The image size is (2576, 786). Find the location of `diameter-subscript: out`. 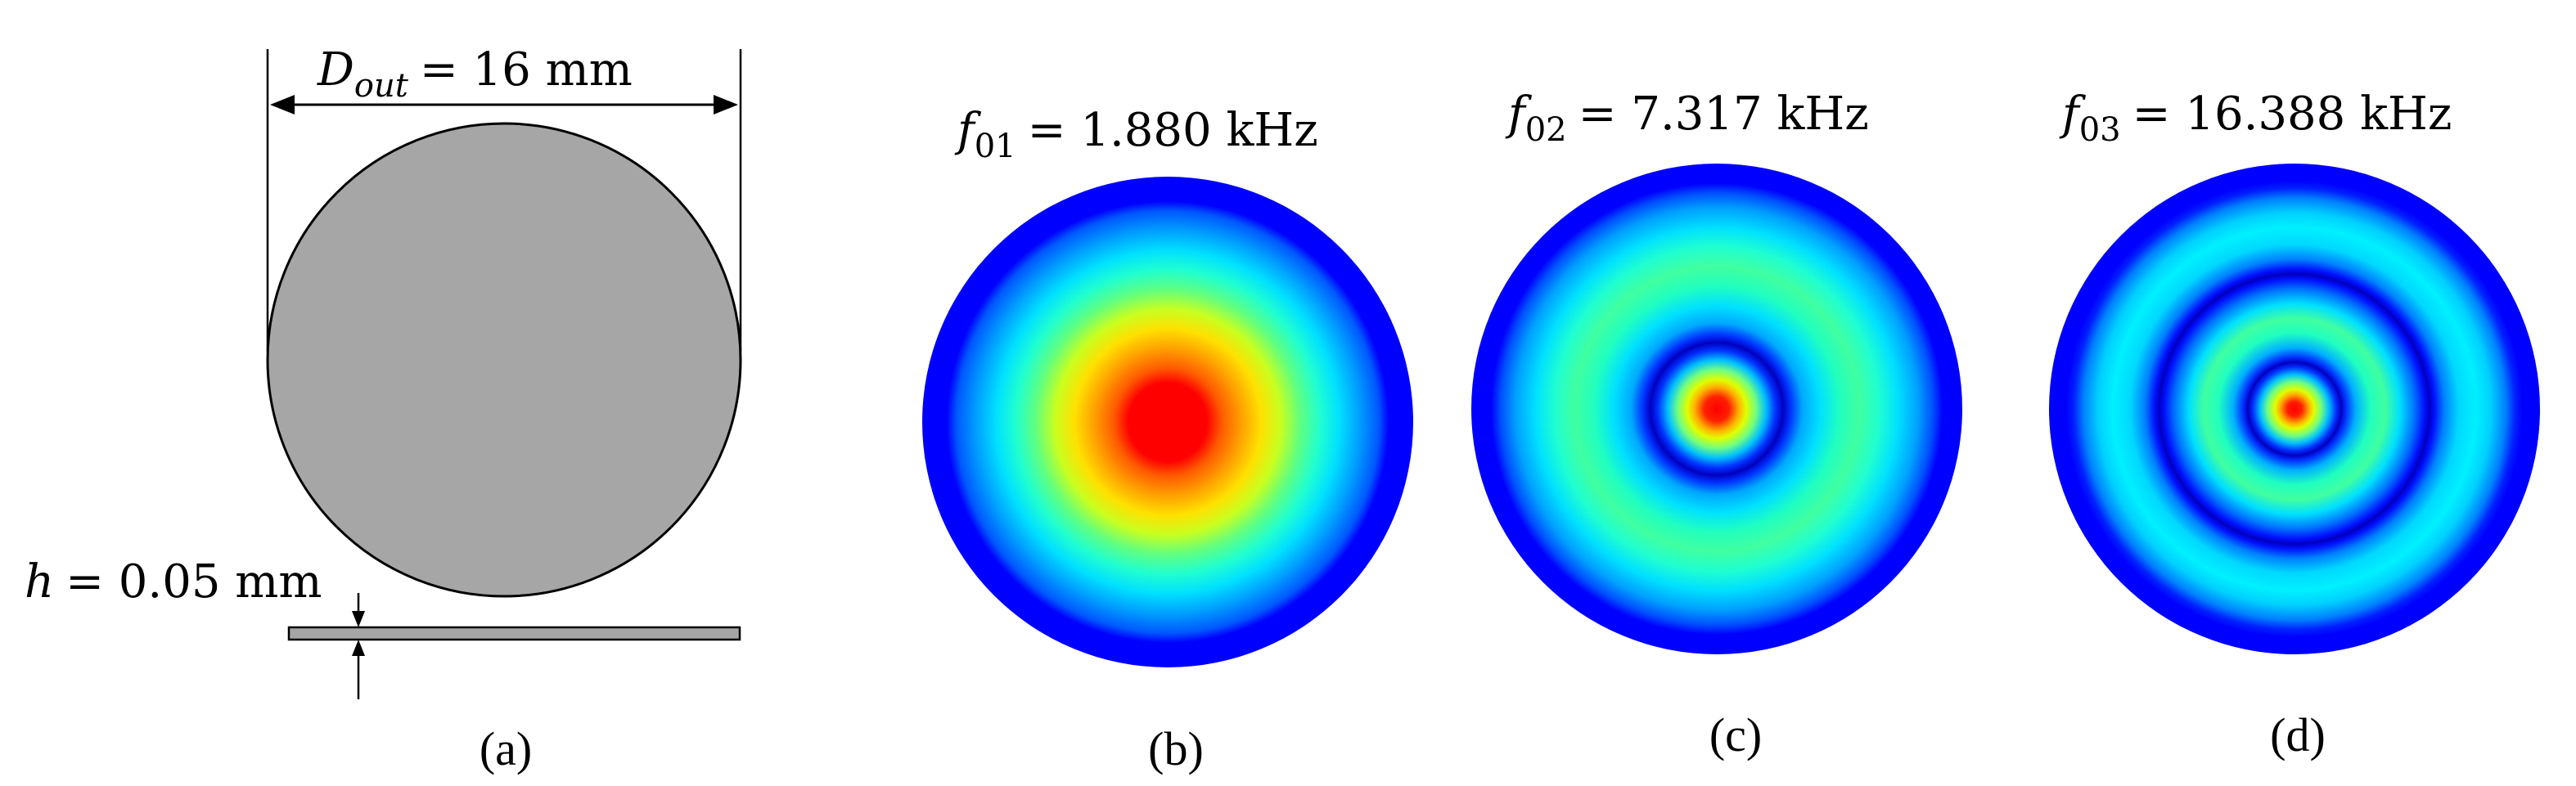

diameter-subscript: out is located at coordinates (381, 86).